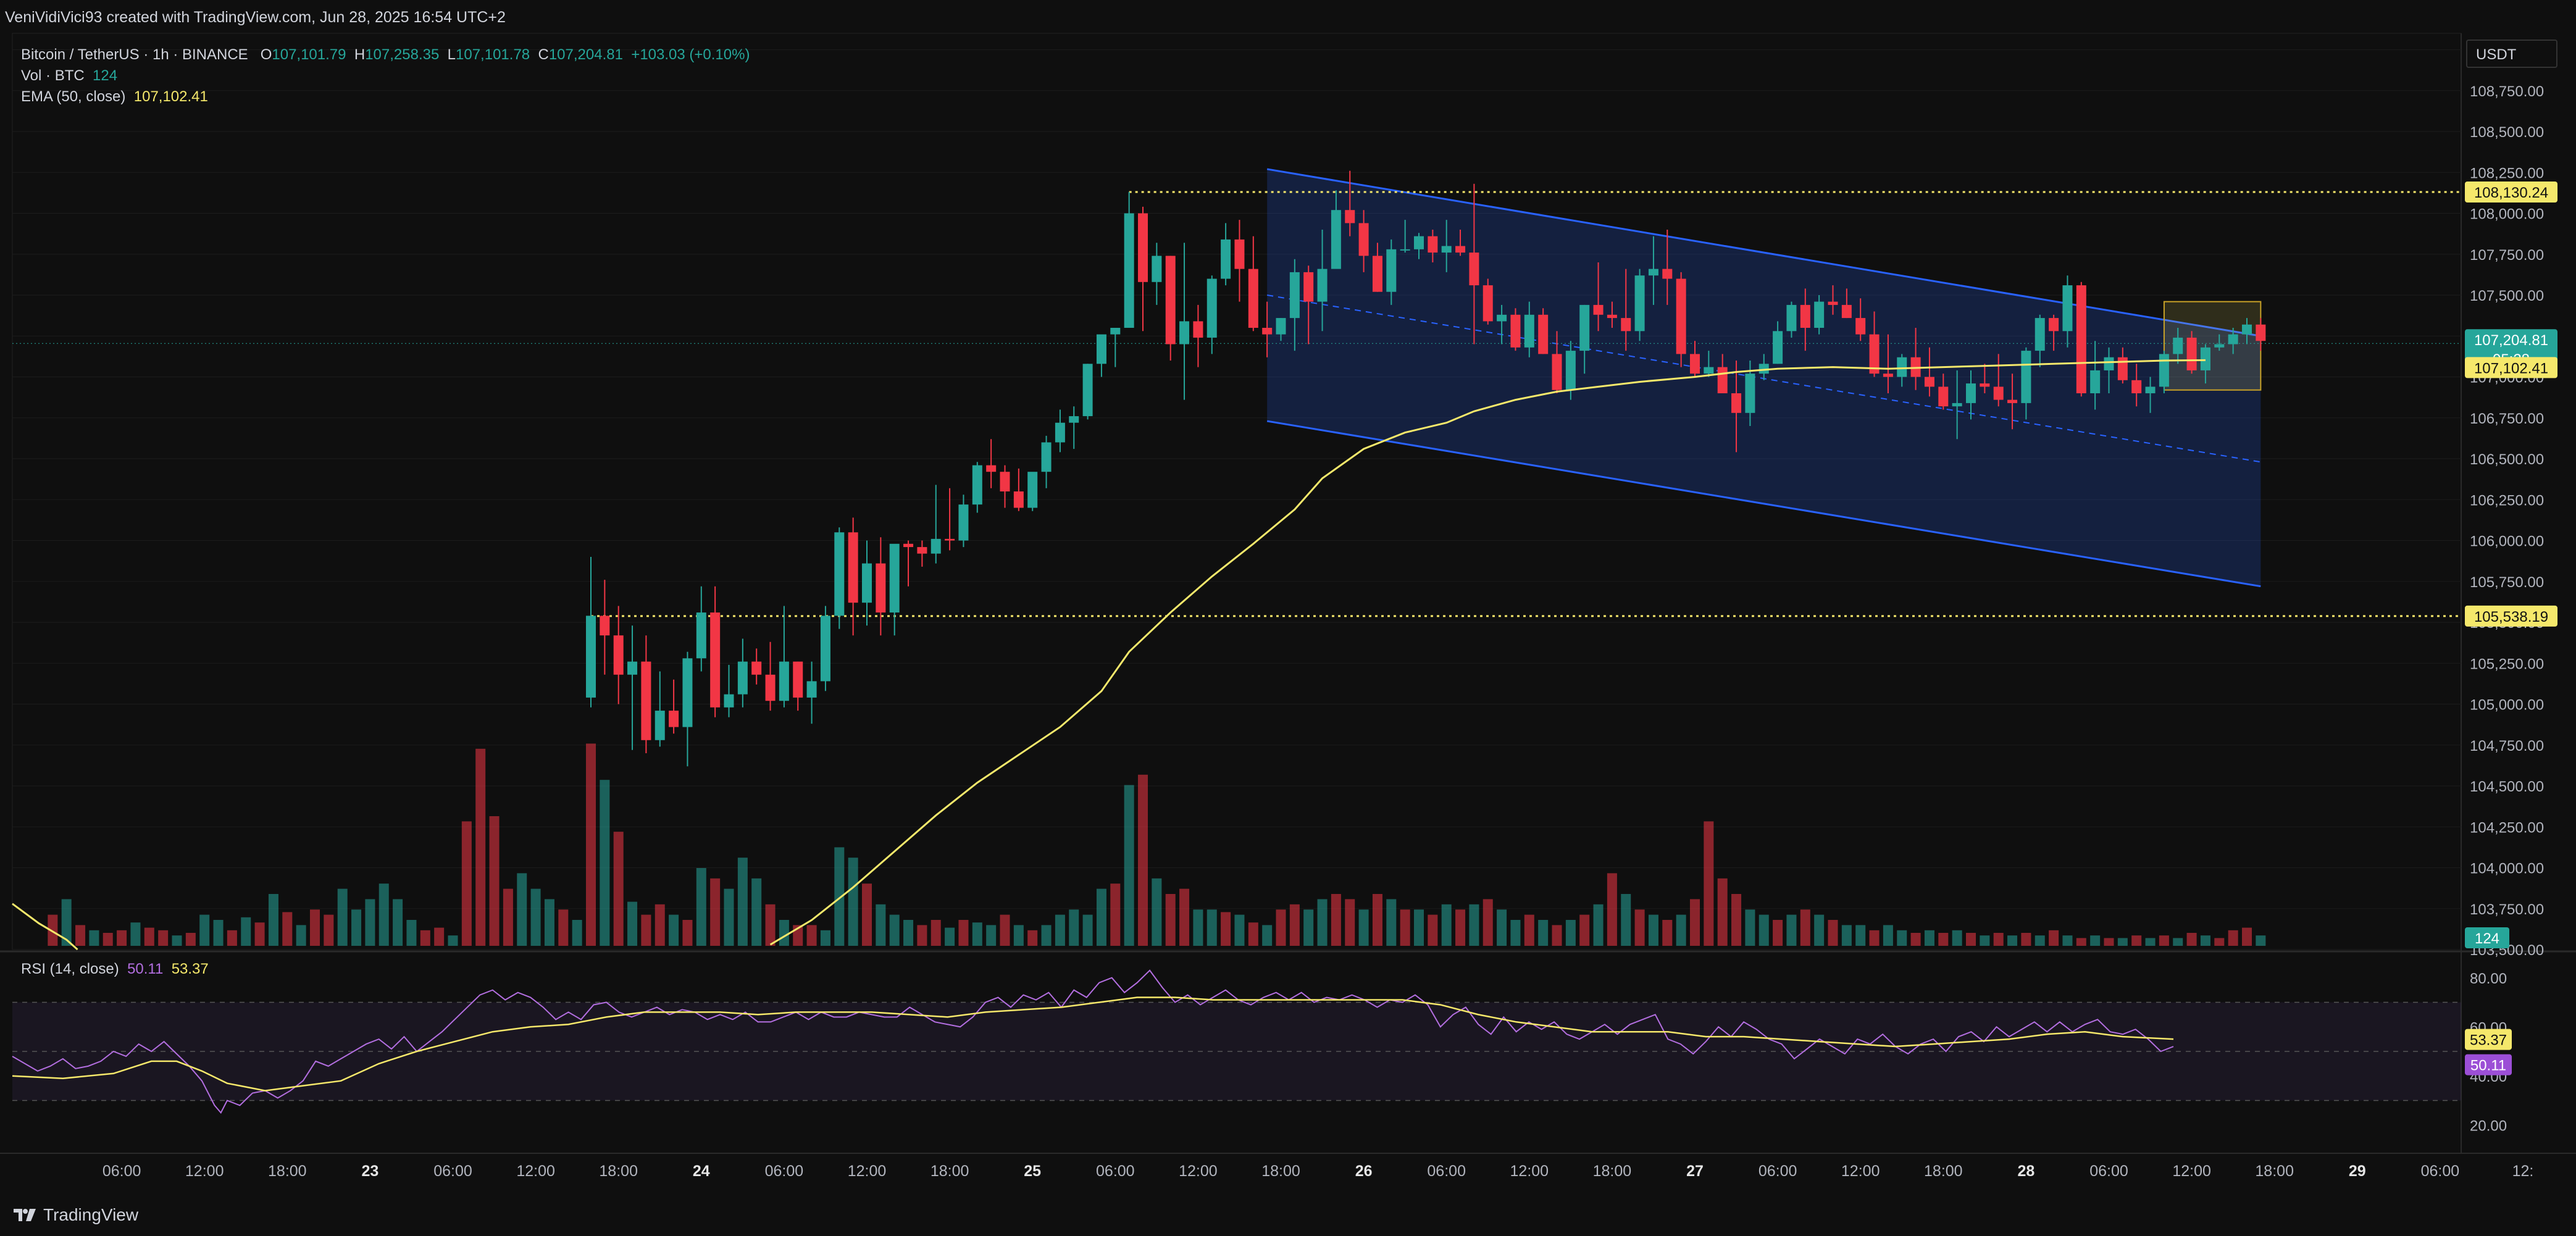 Image resolution: width=2576 pixels, height=1236 pixels. What do you see at coordinates (2511, 616) in the screenshot?
I see `level-price-label-box` at bounding box center [2511, 616].